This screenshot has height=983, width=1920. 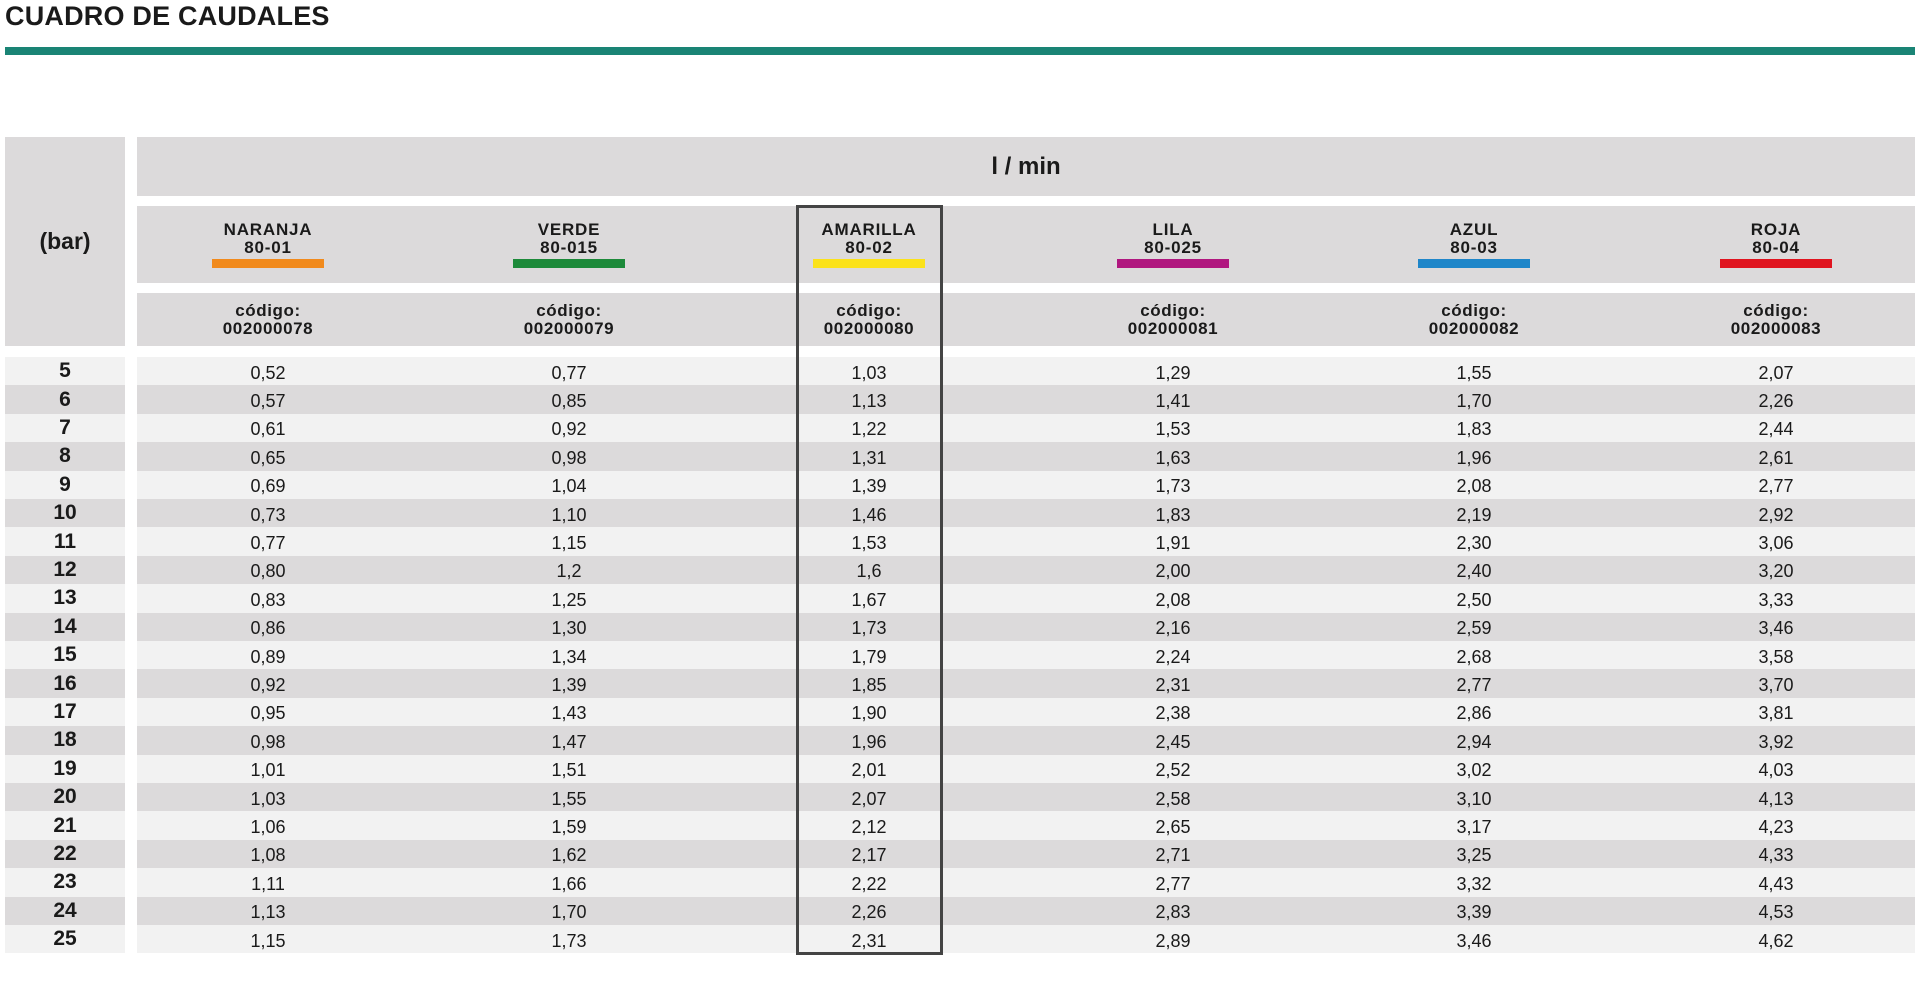 What do you see at coordinates (1173, 457) in the screenshot?
I see `flow-cell: 1,63` at bounding box center [1173, 457].